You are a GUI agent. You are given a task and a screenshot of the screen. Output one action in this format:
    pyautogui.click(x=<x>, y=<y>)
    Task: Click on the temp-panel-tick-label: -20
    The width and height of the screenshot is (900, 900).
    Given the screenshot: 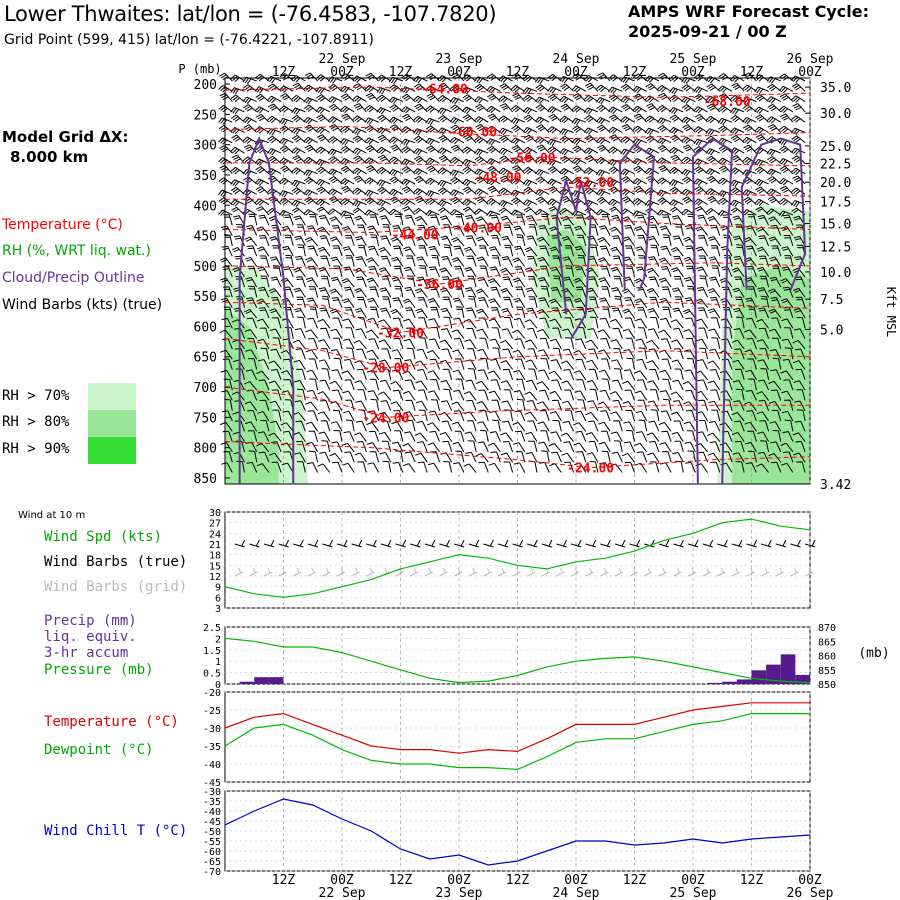 What is the action you would take?
    pyautogui.click(x=212, y=693)
    